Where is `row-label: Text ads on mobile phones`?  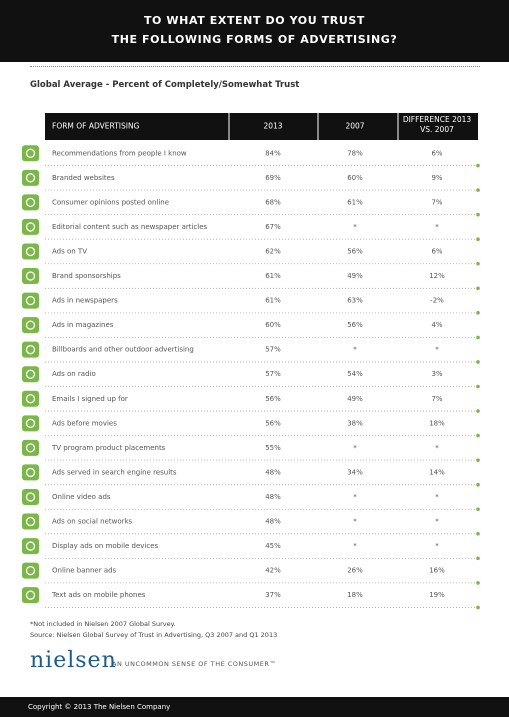 row-label: Text ads on mobile phones is located at coordinates (98, 595).